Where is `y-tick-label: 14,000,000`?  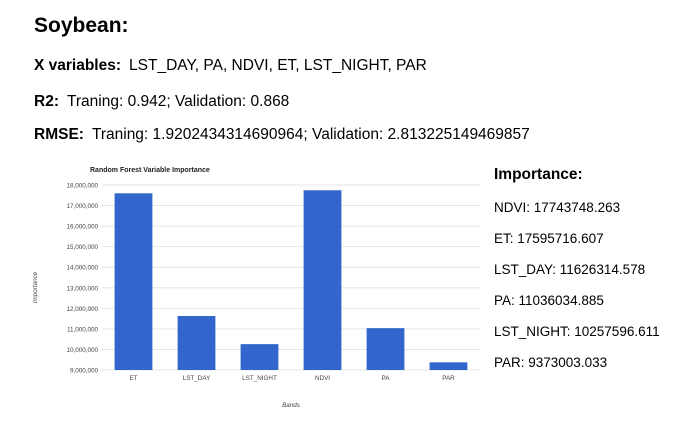 y-tick-label: 14,000,000 is located at coordinates (82, 268).